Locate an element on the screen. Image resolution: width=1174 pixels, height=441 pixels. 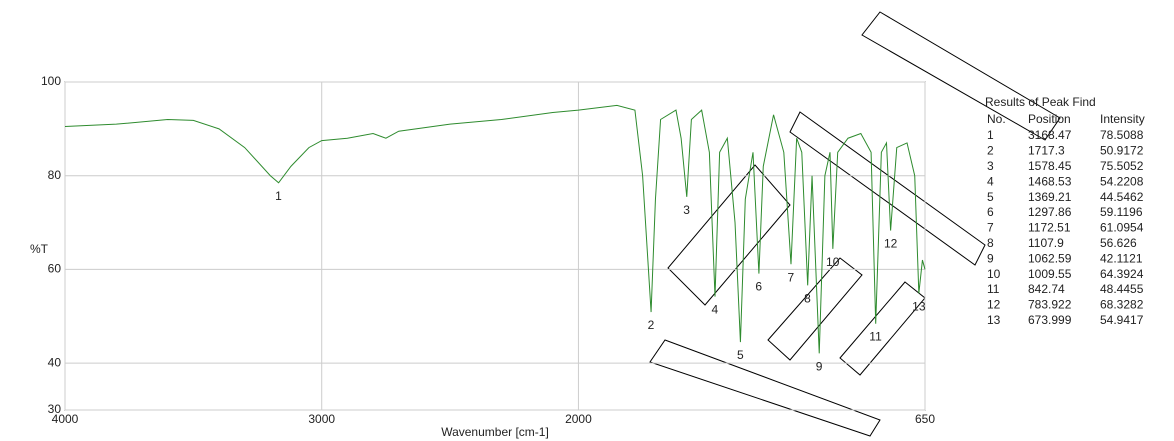
table-cell: 56.626 is located at coordinates (1118, 243).